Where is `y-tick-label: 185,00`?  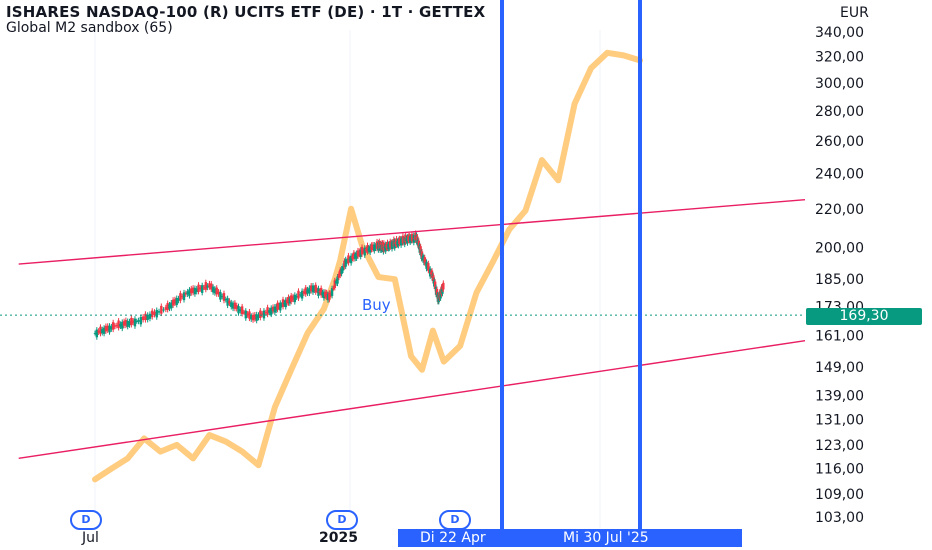 y-tick-label: 185,00 is located at coordinates (839, 280).